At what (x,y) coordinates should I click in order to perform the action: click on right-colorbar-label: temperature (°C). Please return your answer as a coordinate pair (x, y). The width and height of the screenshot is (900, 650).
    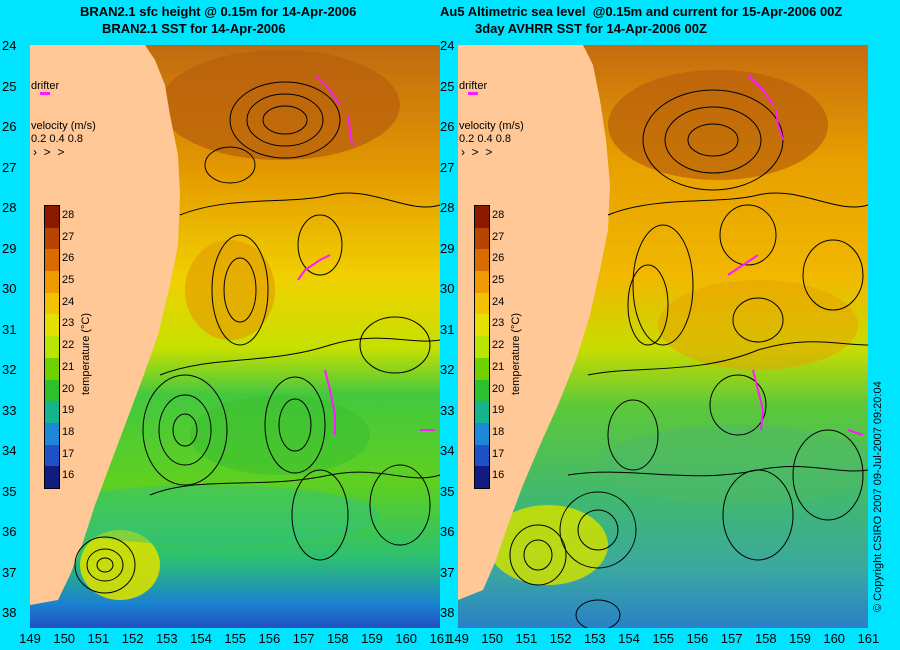
    Looking at the image, I should click on (516, 353).